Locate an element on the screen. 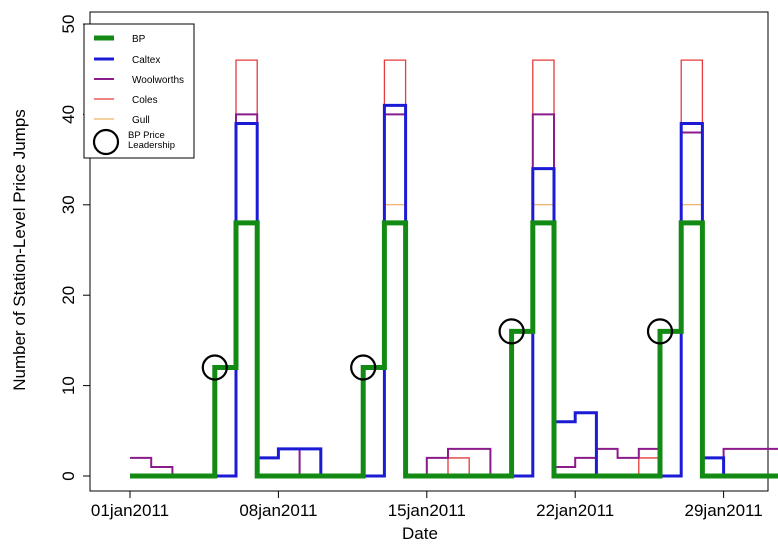 The image size is (778, 555). legend-label-gull: Gull is located at coordinates (141, 120).